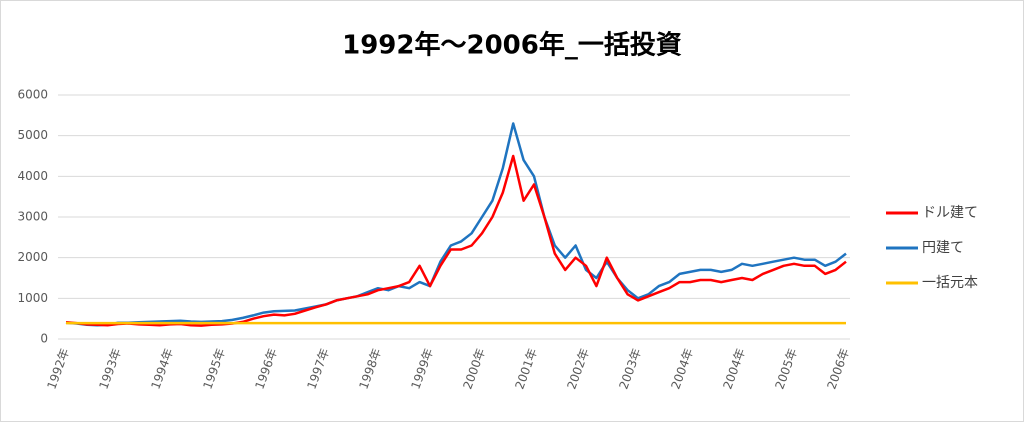  Describe the element at coordinates (32, 135) in the screenshot. I see `y-tick-label: 5000` at that location.